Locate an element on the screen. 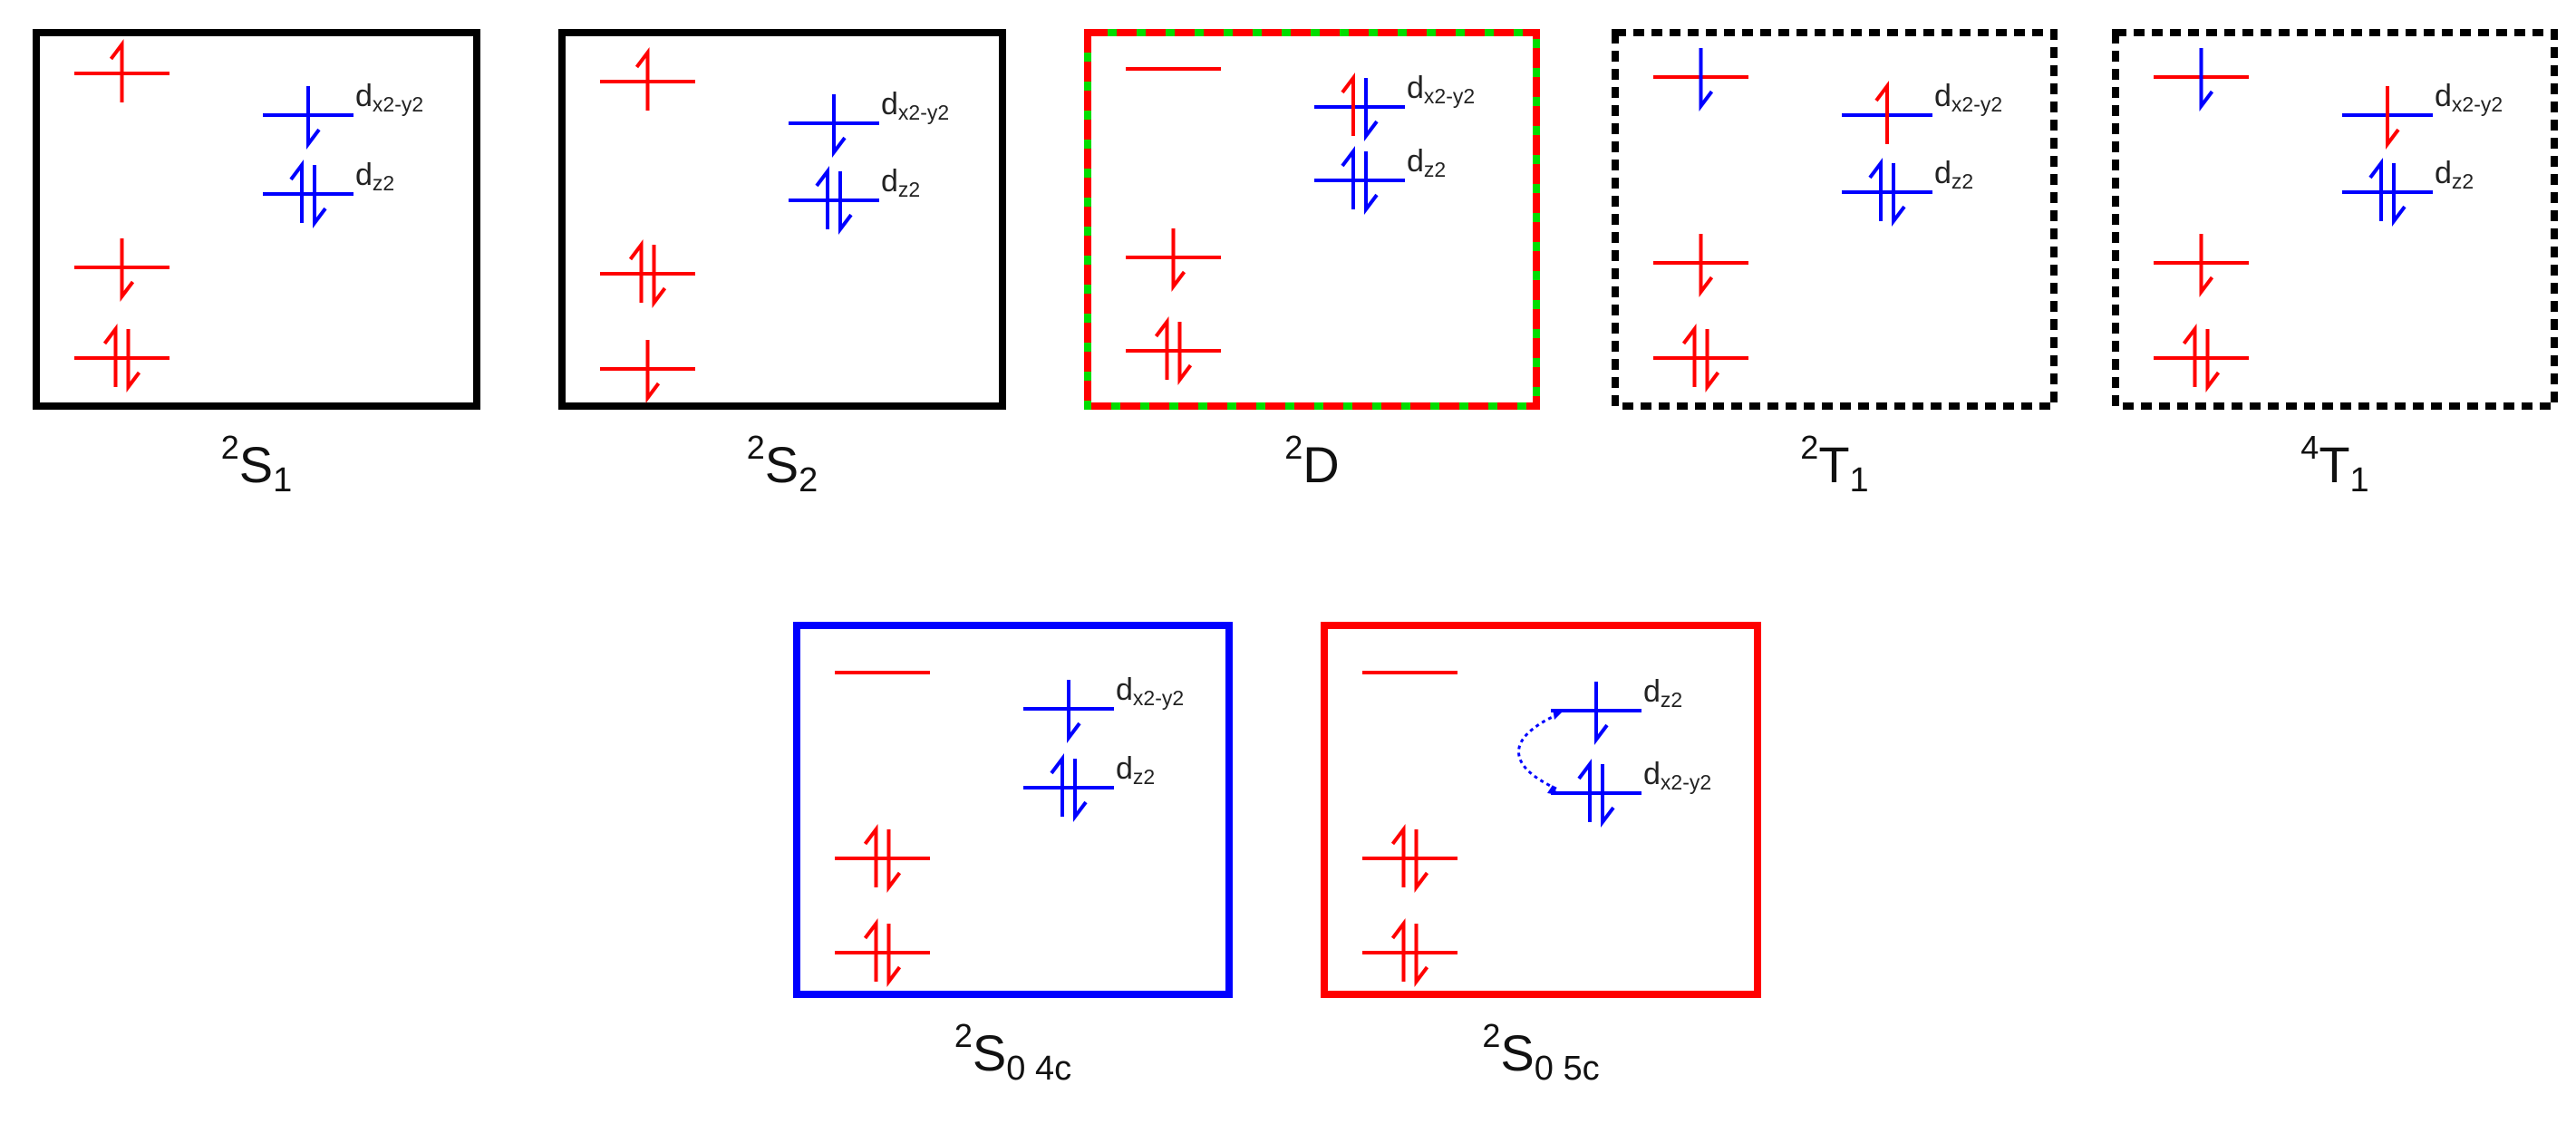 The width and height of the screenshot is (2576, 1143). state-label-sub: 0 4c is located at coordinates (1039, 1069).